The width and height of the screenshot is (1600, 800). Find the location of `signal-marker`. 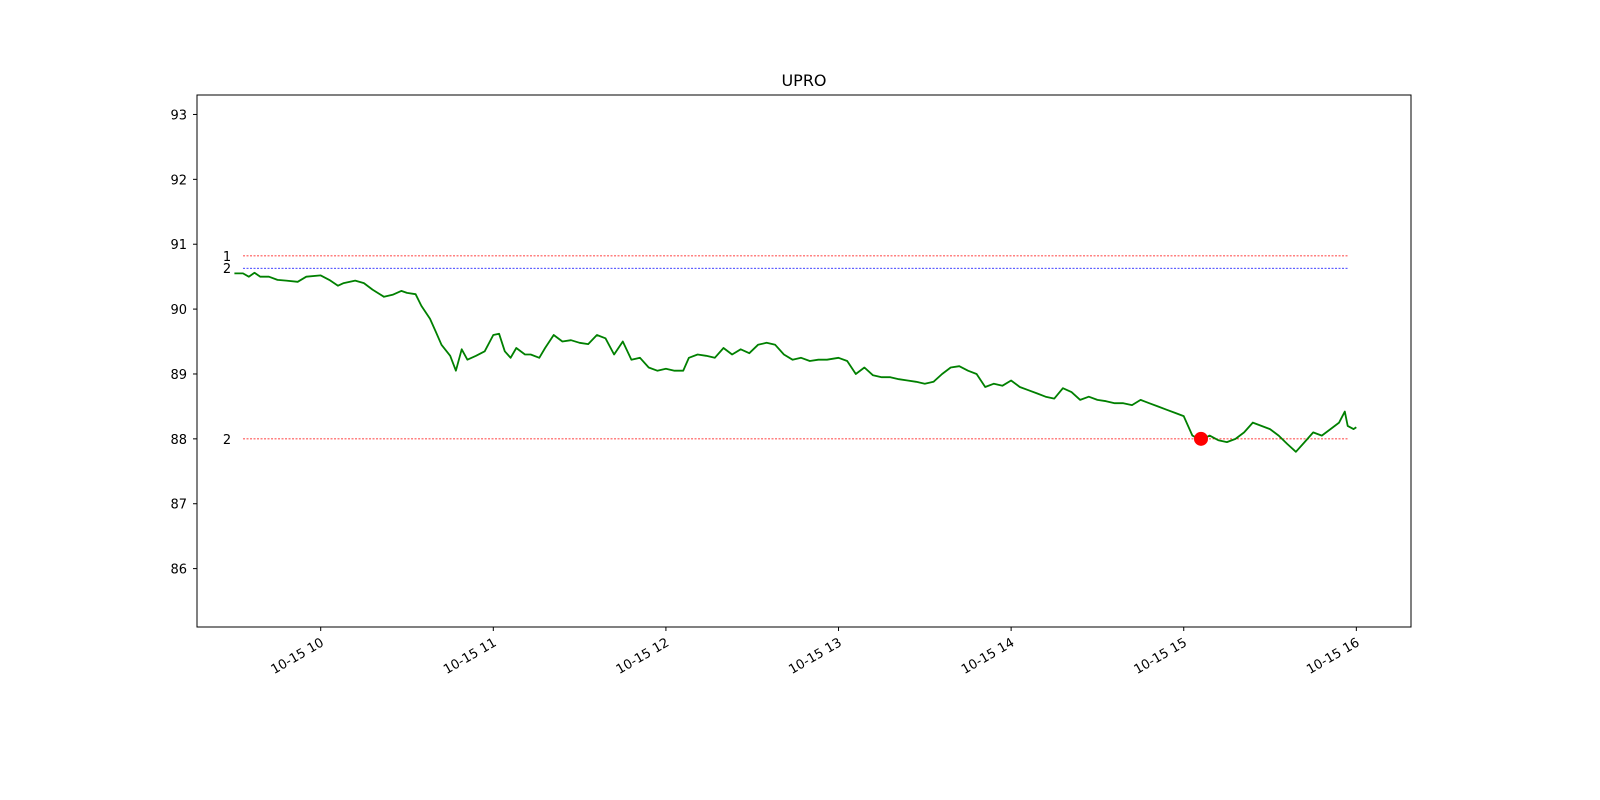

signal-marker is located at coordinates (1200, 438).